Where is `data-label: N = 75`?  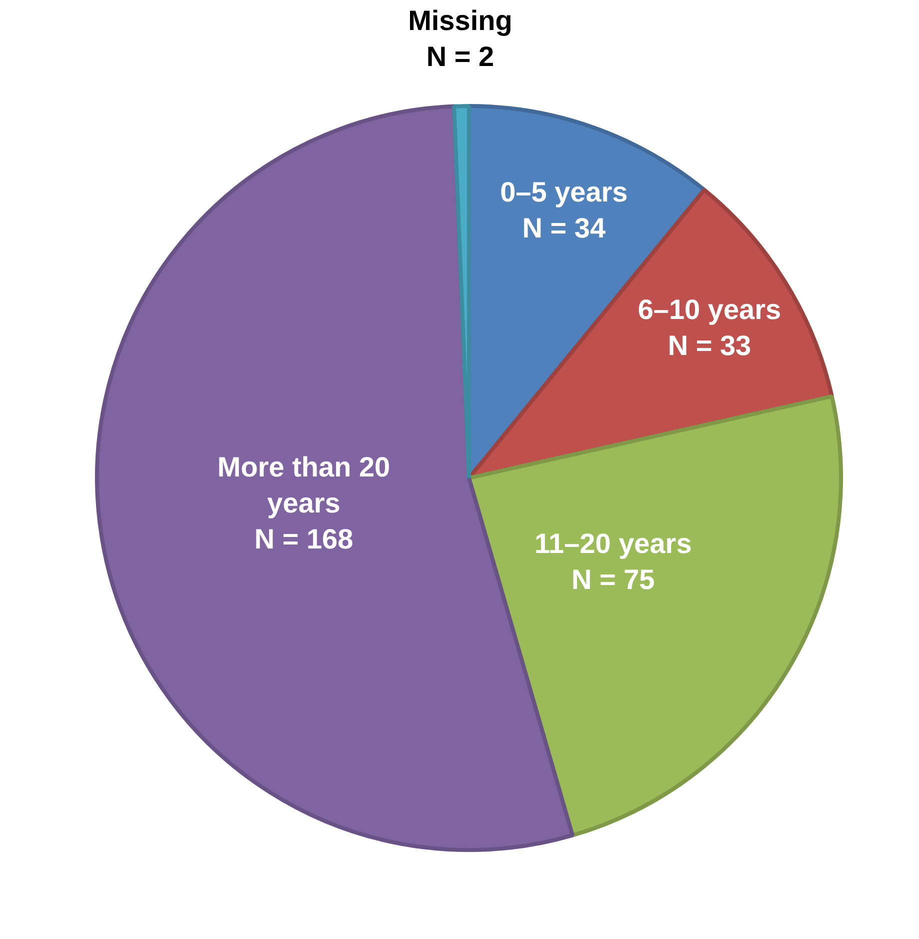 data-label: N = 75 is located at coordinates (613, 579).